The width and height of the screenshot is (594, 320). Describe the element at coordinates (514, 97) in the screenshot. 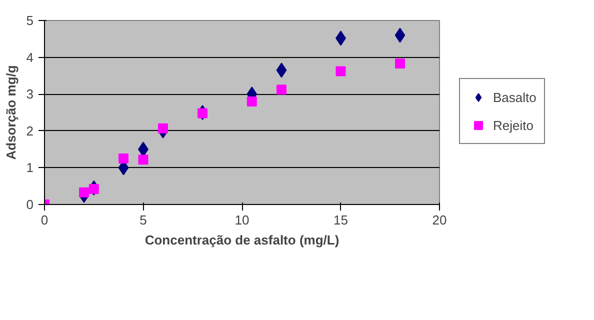

I see `legend-label: Basalto` at that location.